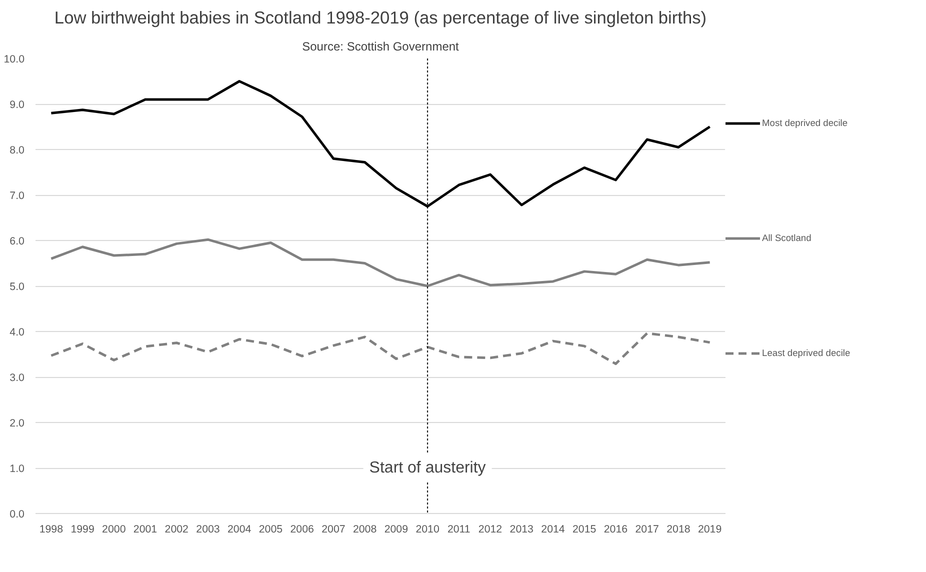  Describe the element at coordinates (82, 530) in the screenshot. I see `x-tick-label: 1999` at that location.